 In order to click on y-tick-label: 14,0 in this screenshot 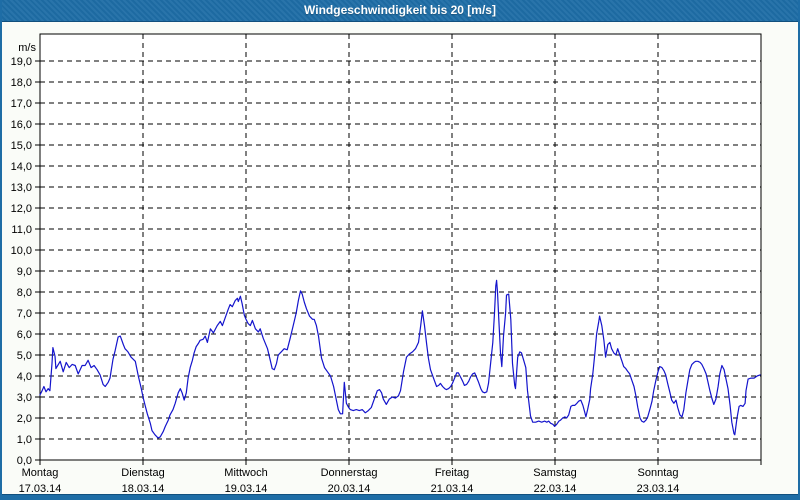, I will do `click(21, 167)`.